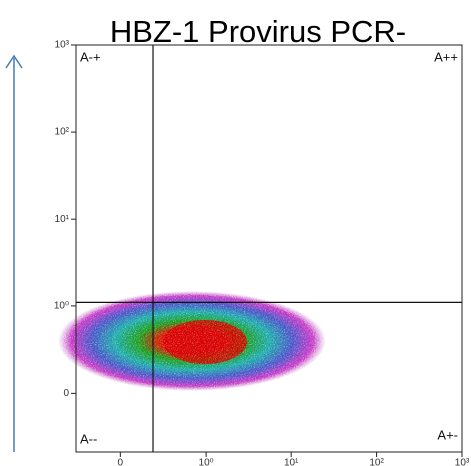 This screenshot has height=466, width=471. Describe the element at coordinates (192, 341) in the screenshot. I see `density-cloud` at that location.